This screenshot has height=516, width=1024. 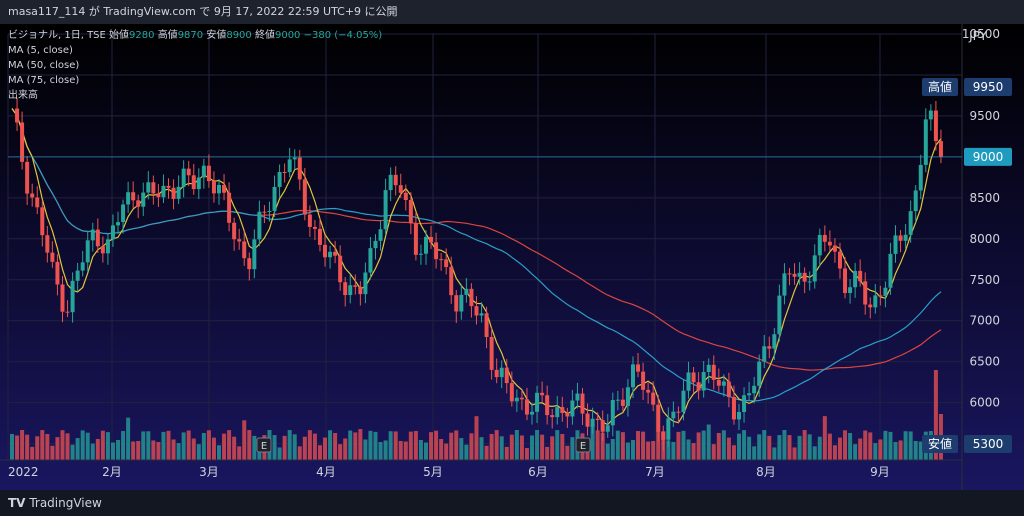 What do you see at coordinates (940, 87) in the screenshot?
I see `high-badge-label-bg` at bounding box center [940, 87].